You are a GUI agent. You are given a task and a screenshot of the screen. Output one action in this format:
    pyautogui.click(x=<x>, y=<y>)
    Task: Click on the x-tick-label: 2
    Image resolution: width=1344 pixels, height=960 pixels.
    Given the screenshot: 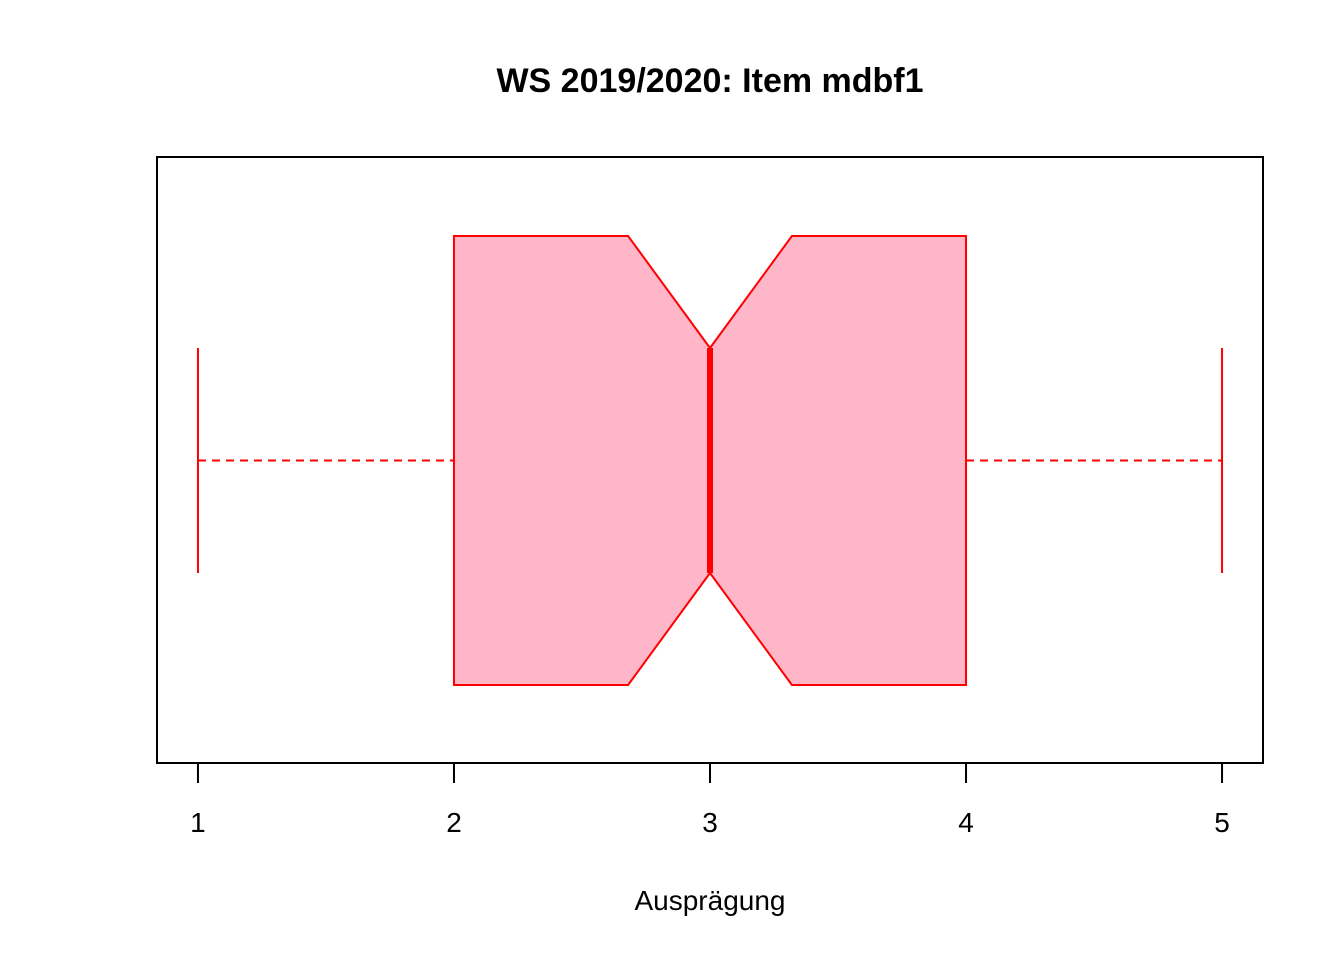 What is the action you would take?
    pyautogui.click(x=454, y=822)
    